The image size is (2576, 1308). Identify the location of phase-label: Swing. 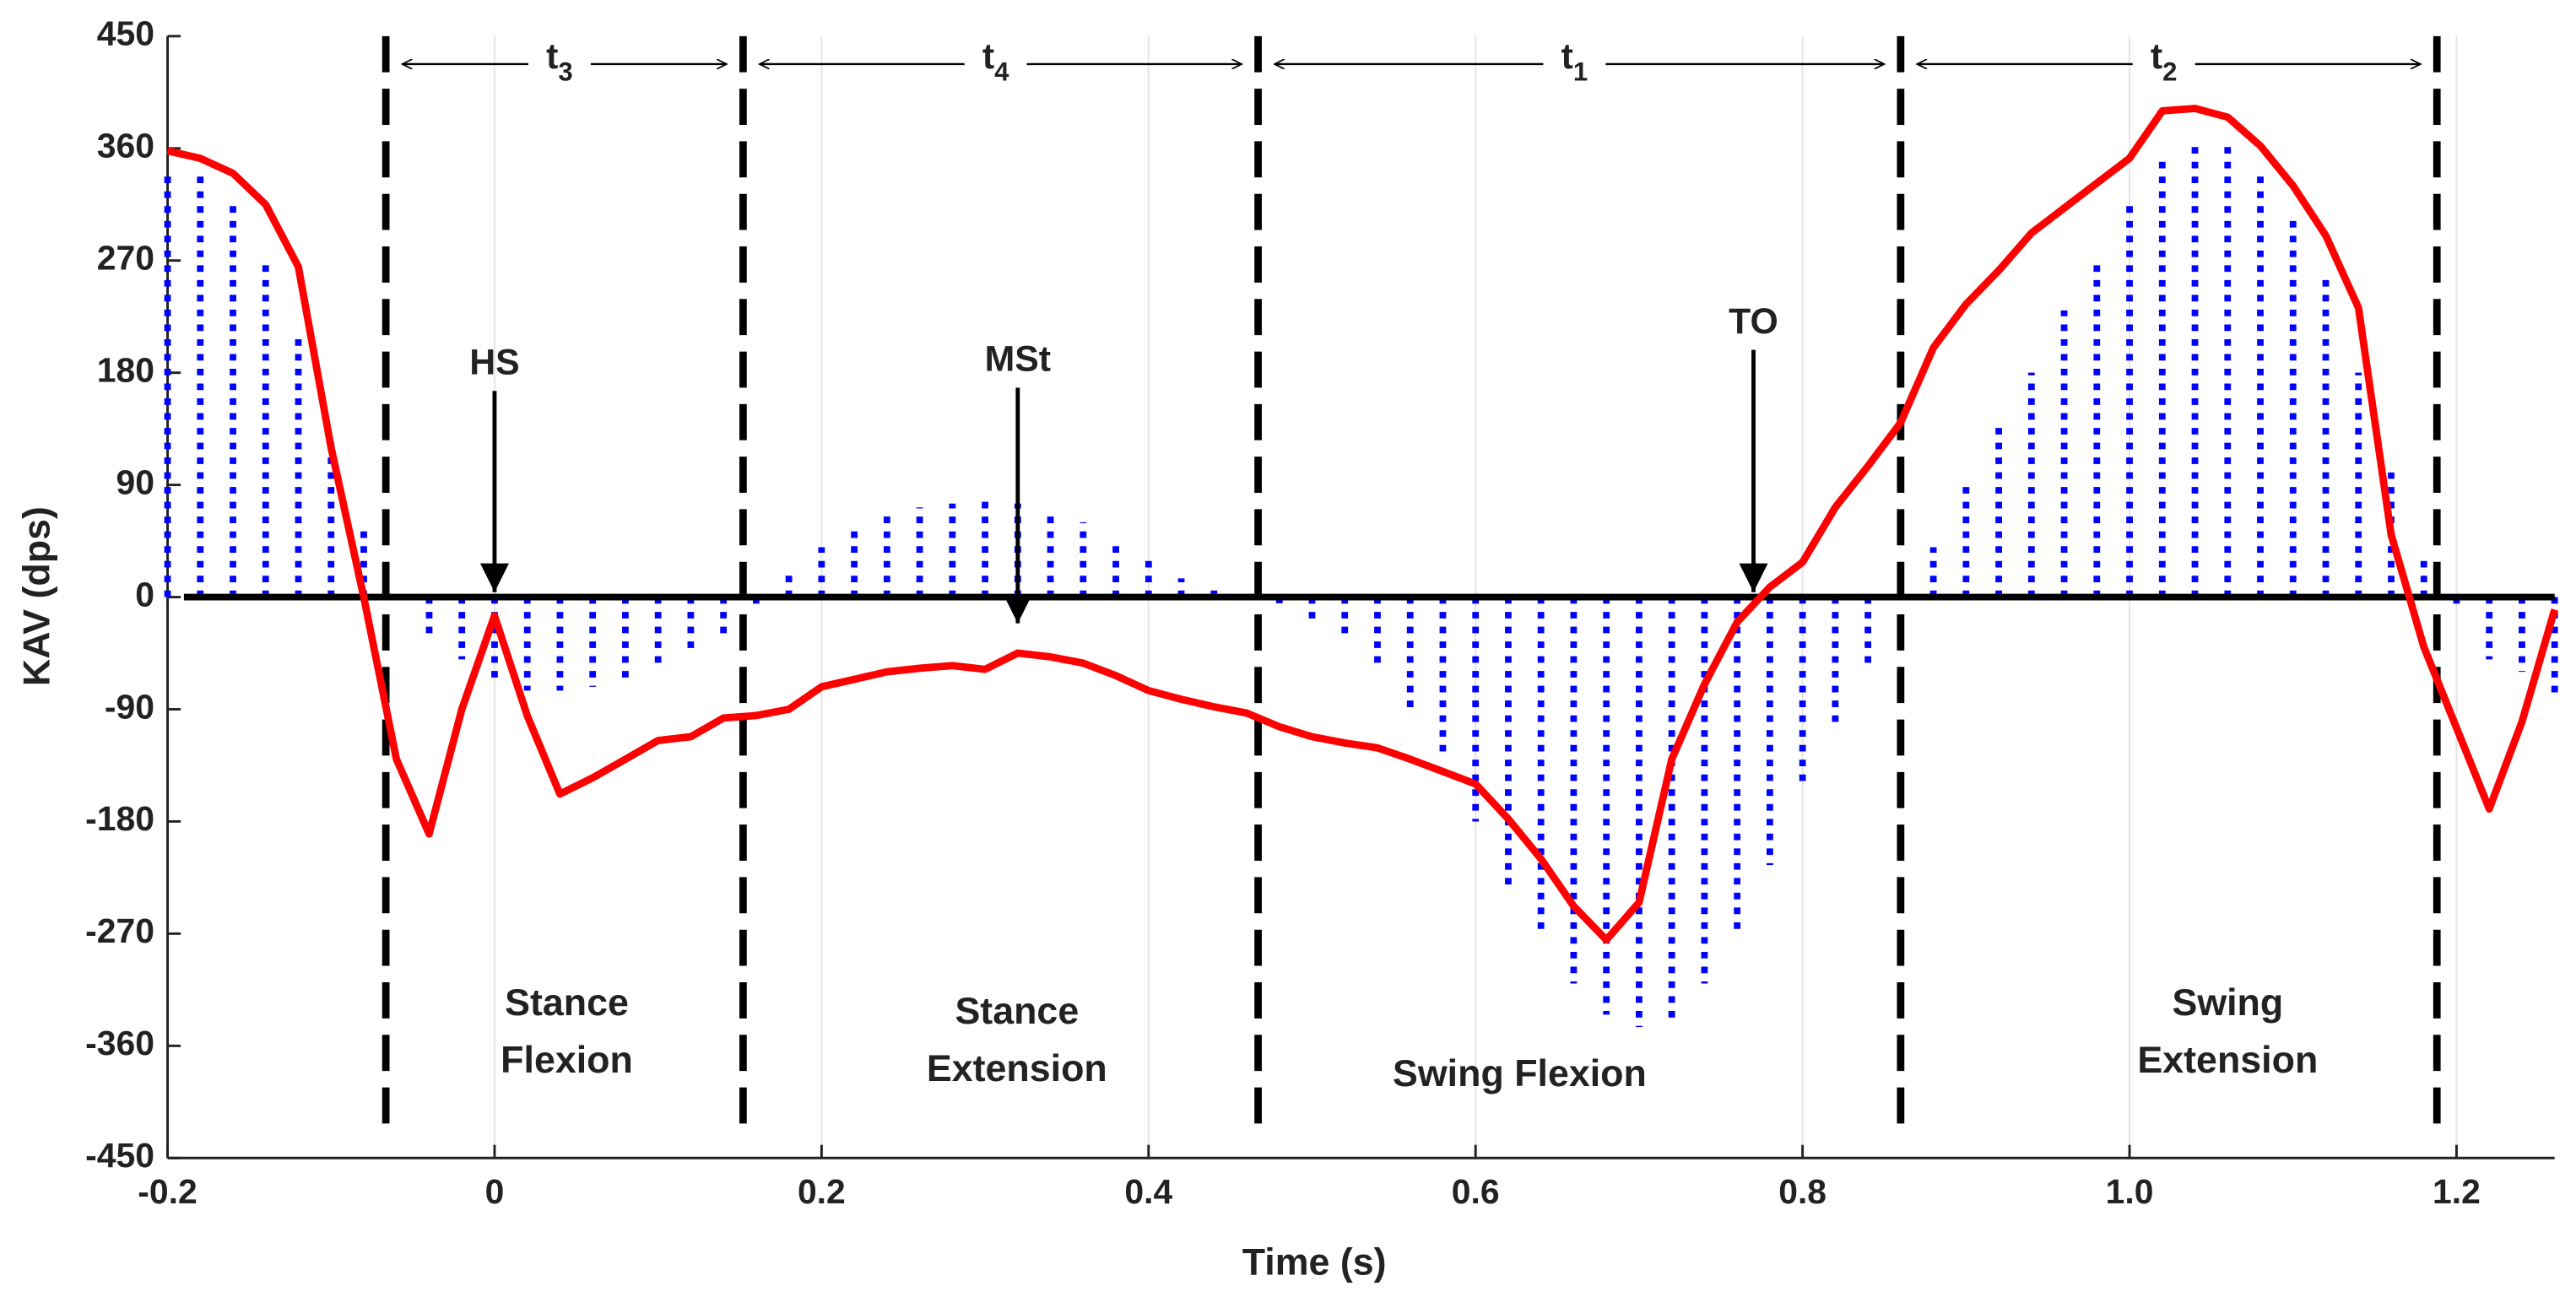
(2227, 1002).